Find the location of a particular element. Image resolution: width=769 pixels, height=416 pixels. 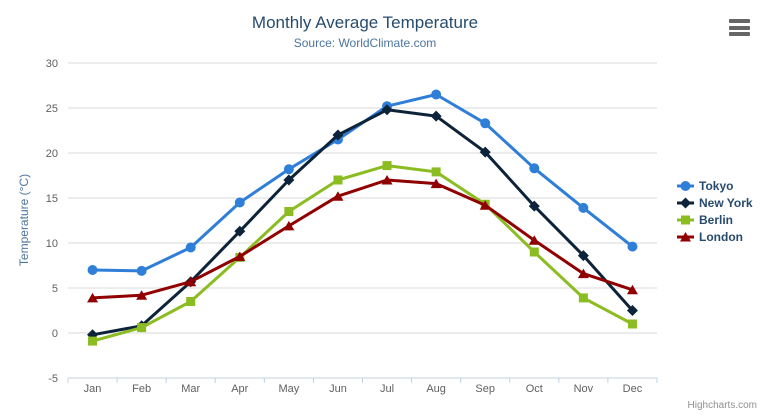

x-axis-tick-label: Apr is located at coordinates (239, 389).